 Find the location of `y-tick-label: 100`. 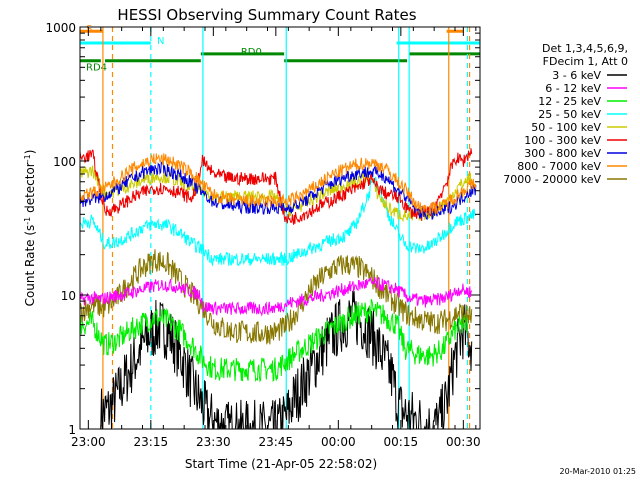

y-tick-label: 100 is located at coordinates (64, 162).